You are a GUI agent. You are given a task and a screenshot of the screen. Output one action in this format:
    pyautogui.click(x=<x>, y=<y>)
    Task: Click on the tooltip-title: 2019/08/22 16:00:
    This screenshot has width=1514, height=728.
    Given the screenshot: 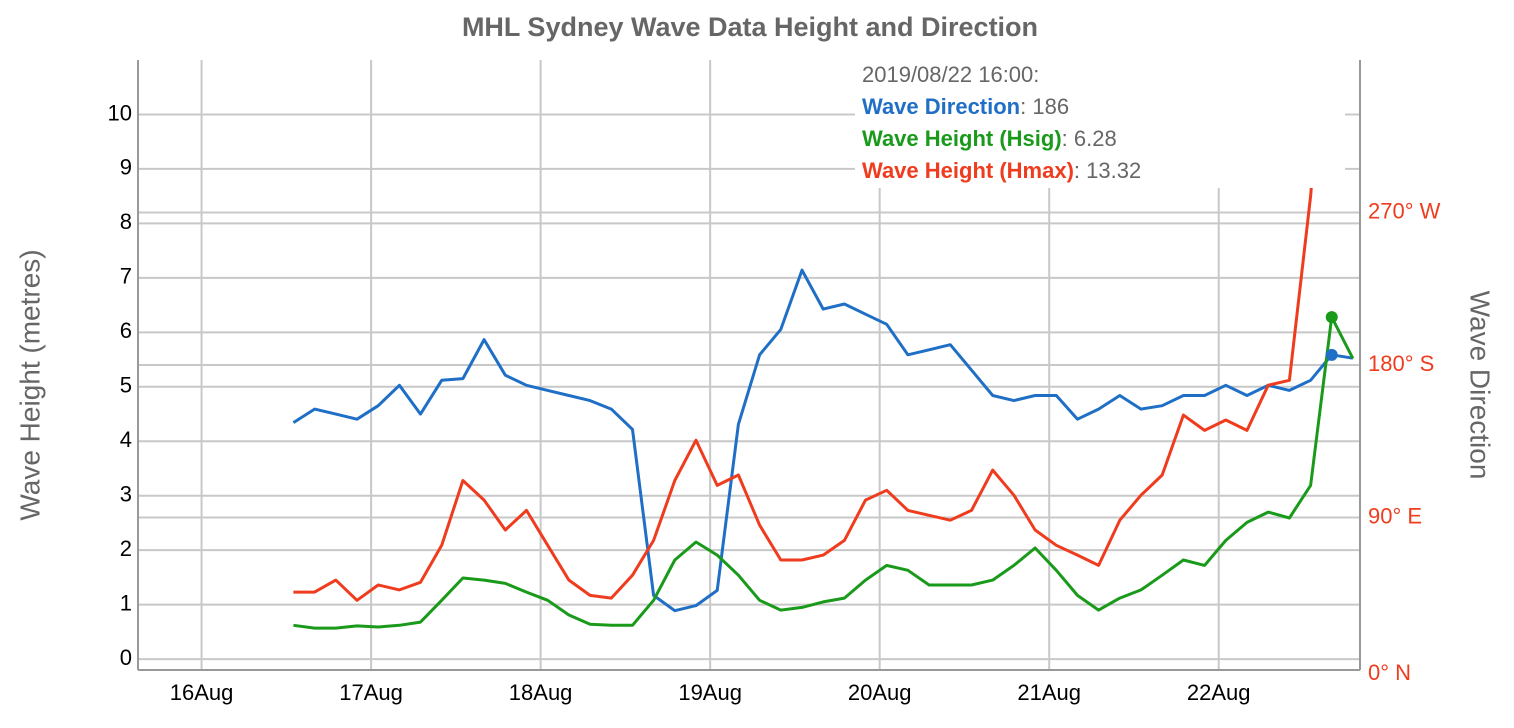 What is the action you would take?
    pyautogui.click(x=950, y=74)
    